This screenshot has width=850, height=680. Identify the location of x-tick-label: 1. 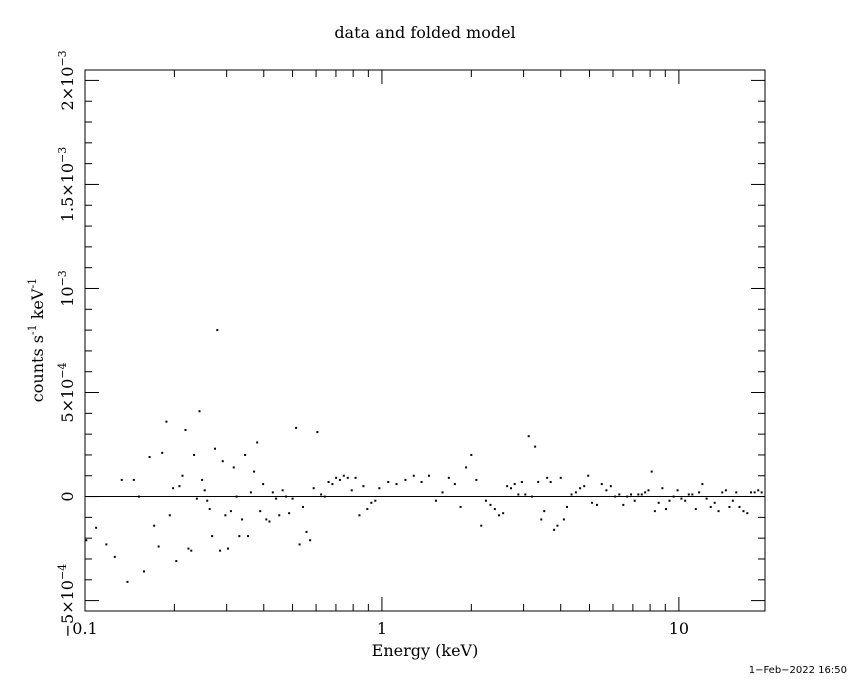
(382, 628).